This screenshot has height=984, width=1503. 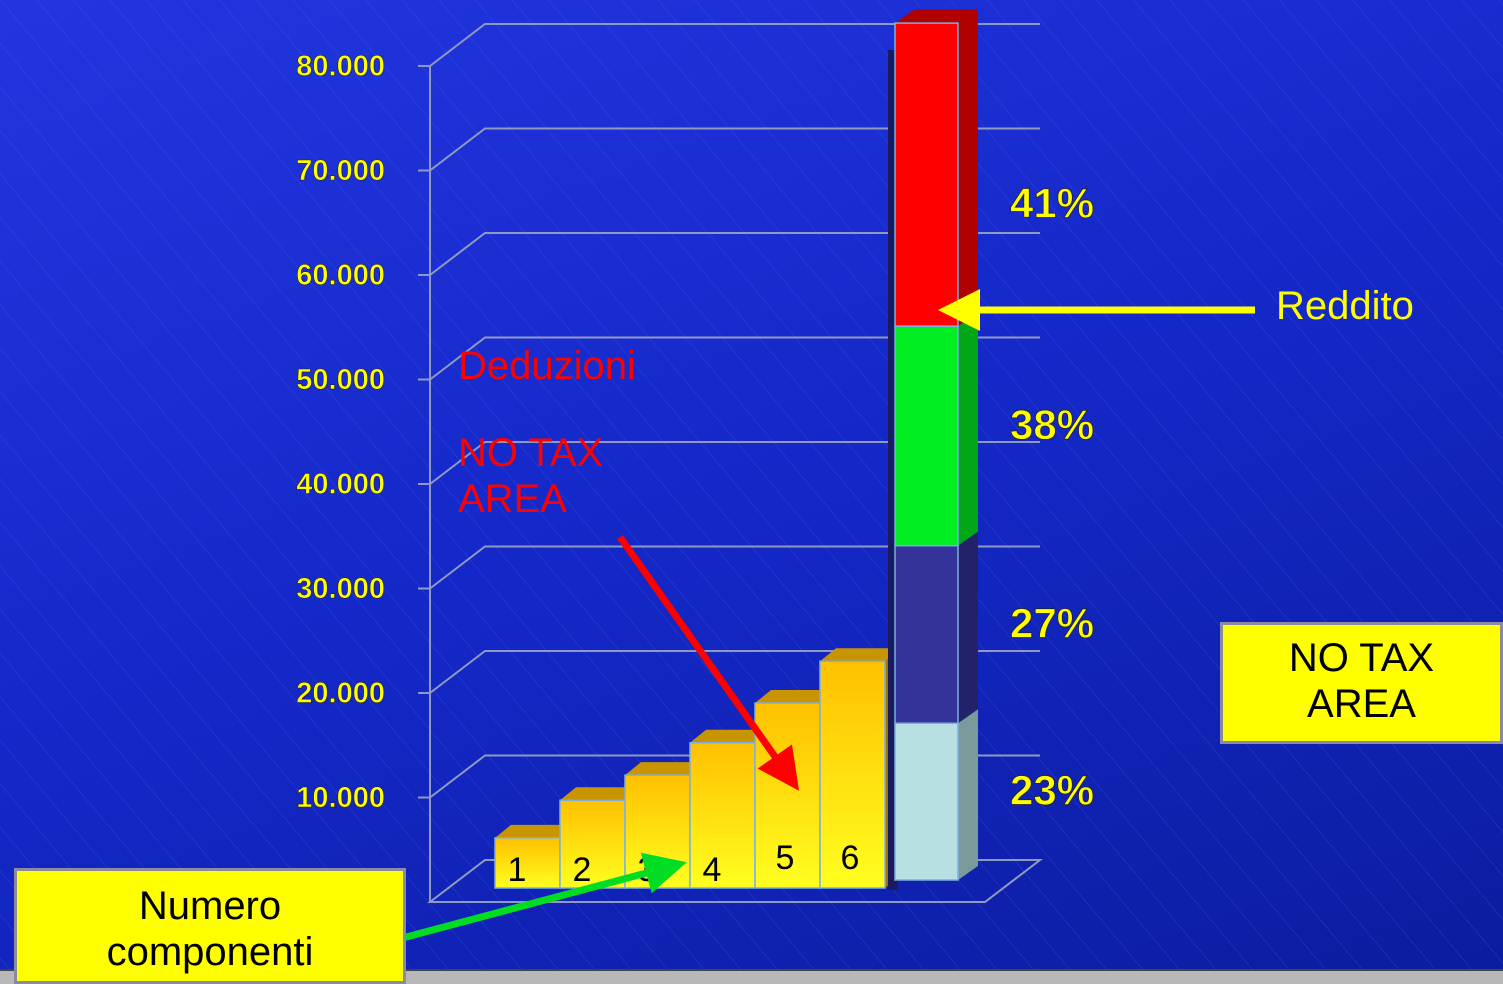 What do you see at coordinates (708, 662) in the screenshot?
I see `red-arrow` at bounding box center [708, 662].